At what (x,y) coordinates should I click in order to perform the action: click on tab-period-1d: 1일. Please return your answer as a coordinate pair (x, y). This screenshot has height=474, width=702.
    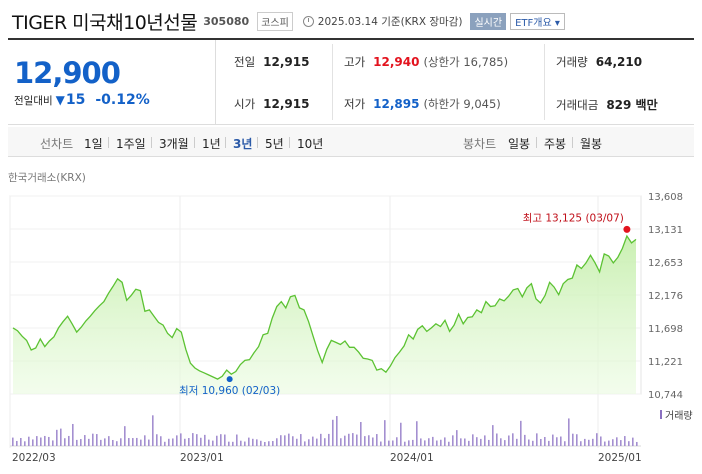
    Looking at the image, I should click on (93, 144).